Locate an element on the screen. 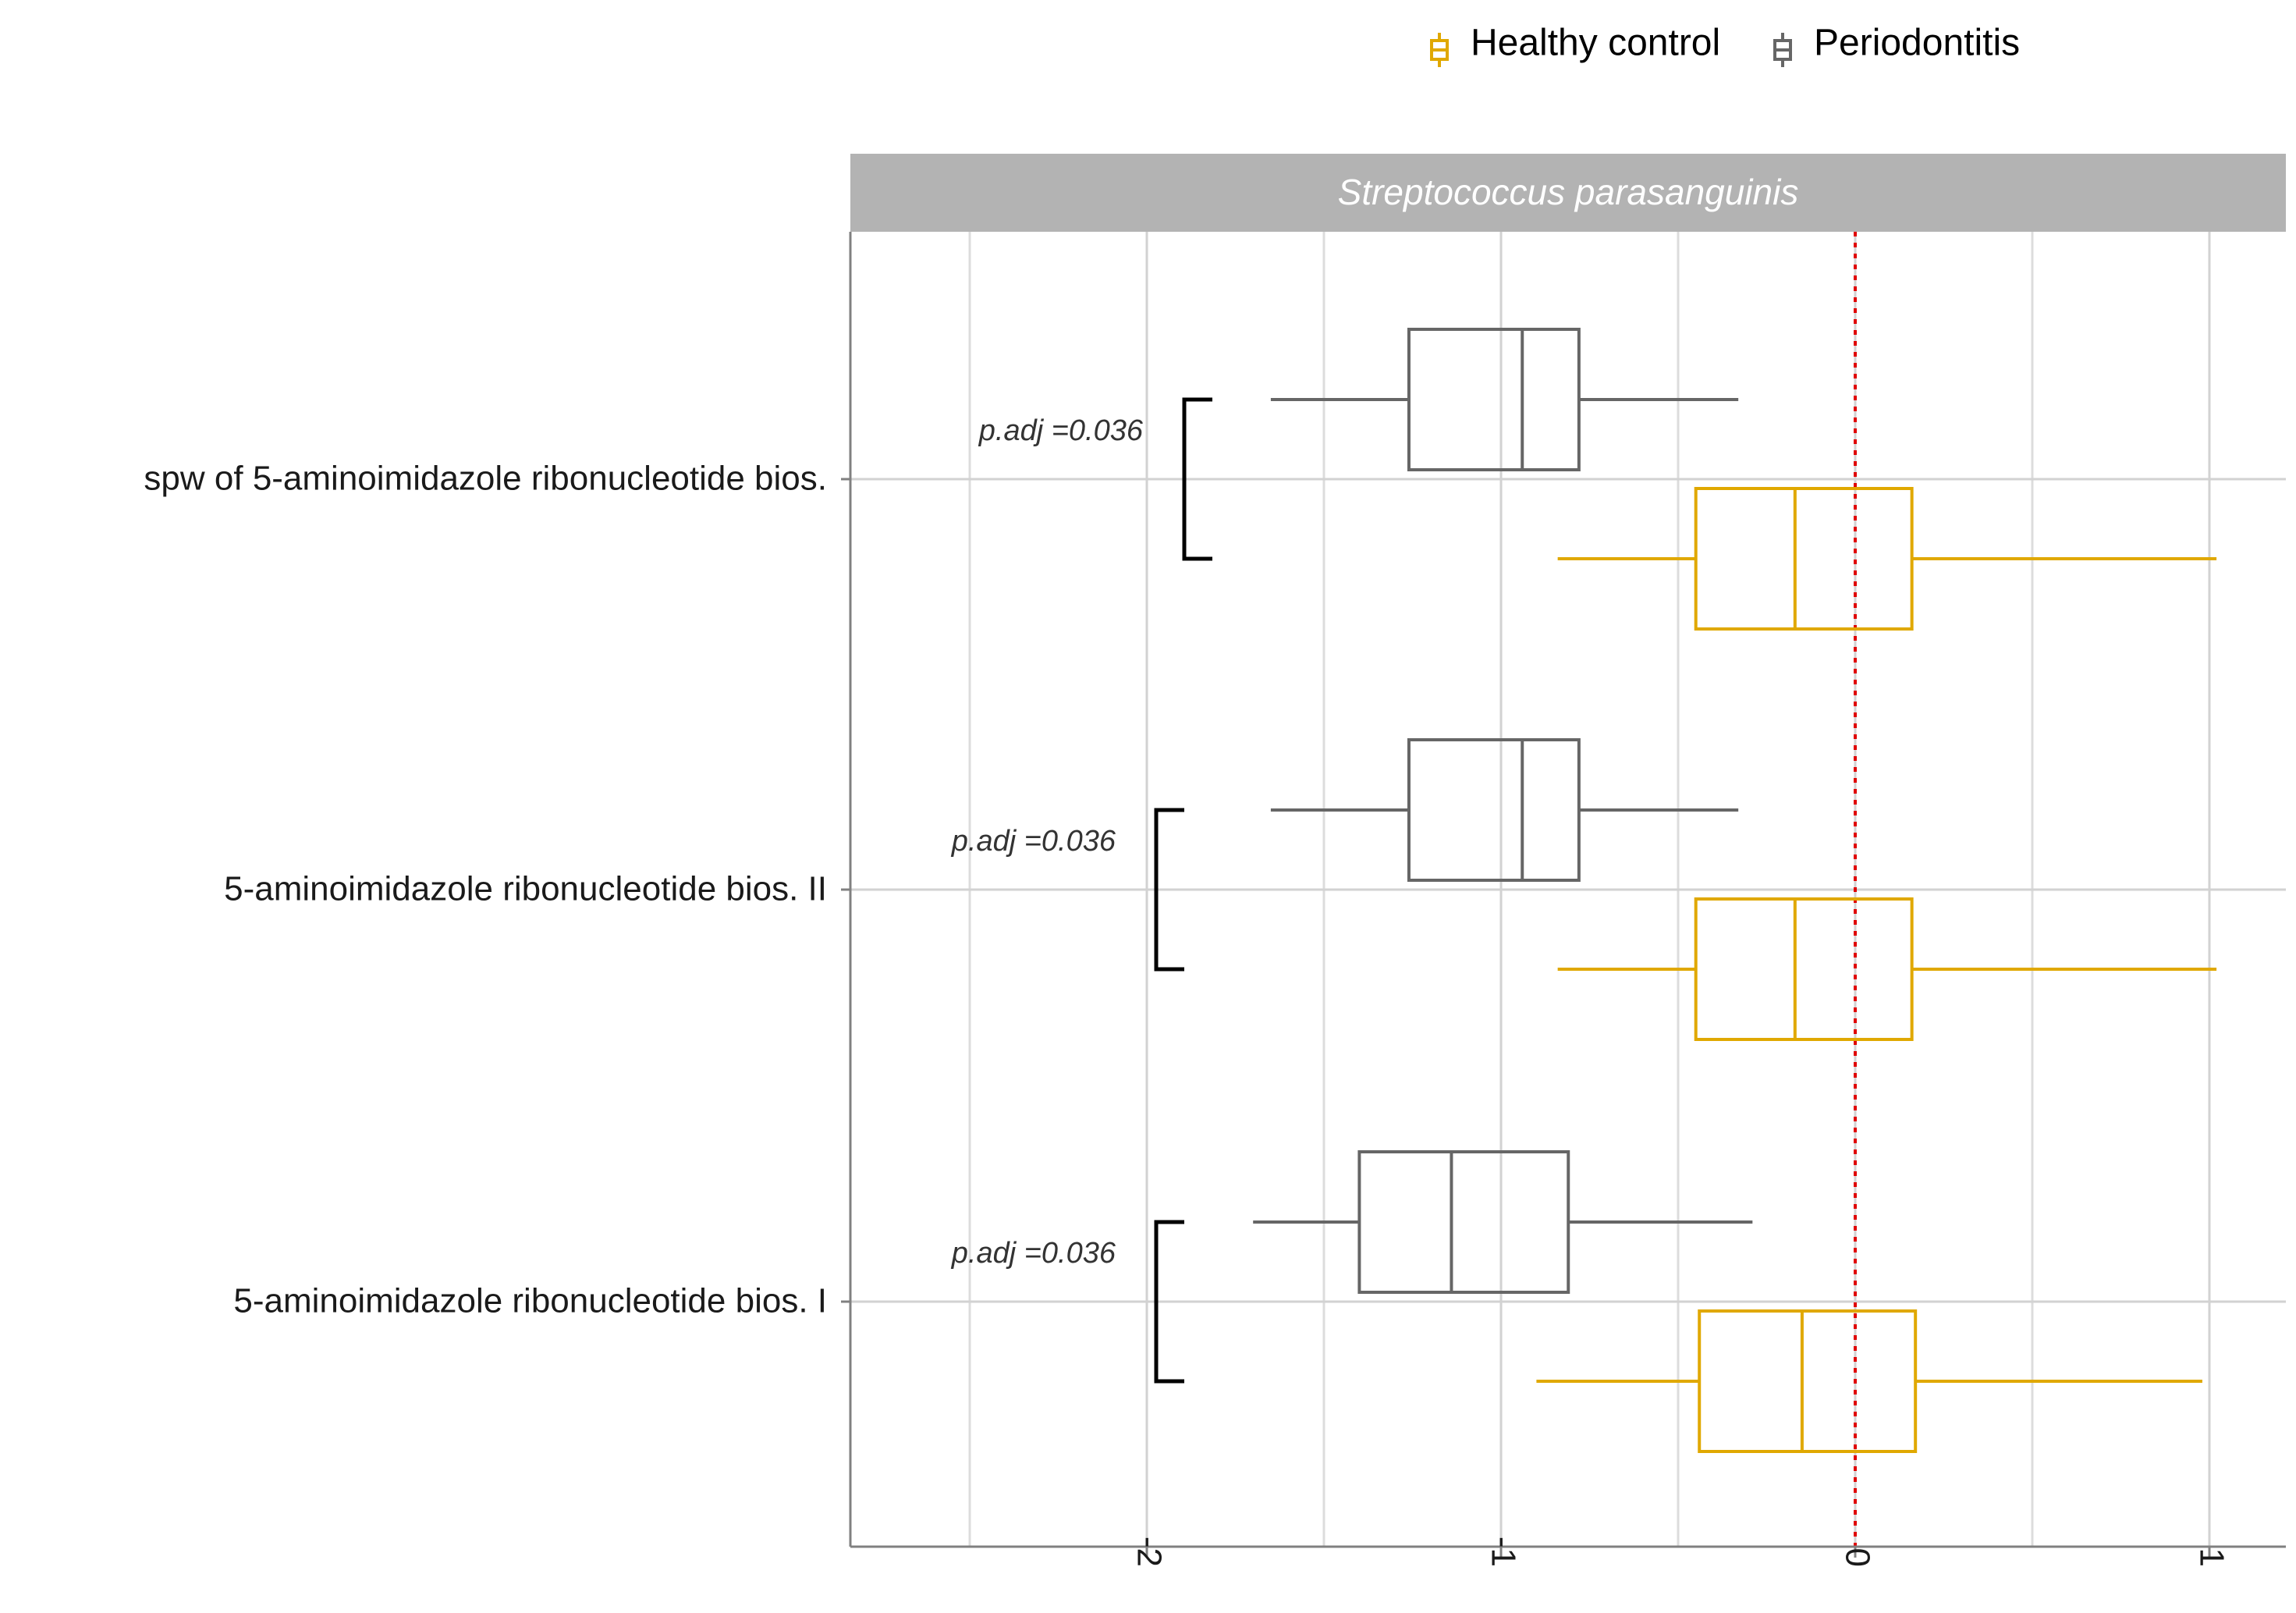 The width and height of the screenshot is (2296, 1613). facet-title: Streptococcus parasanguinis is located at coordinates (1568, 192).